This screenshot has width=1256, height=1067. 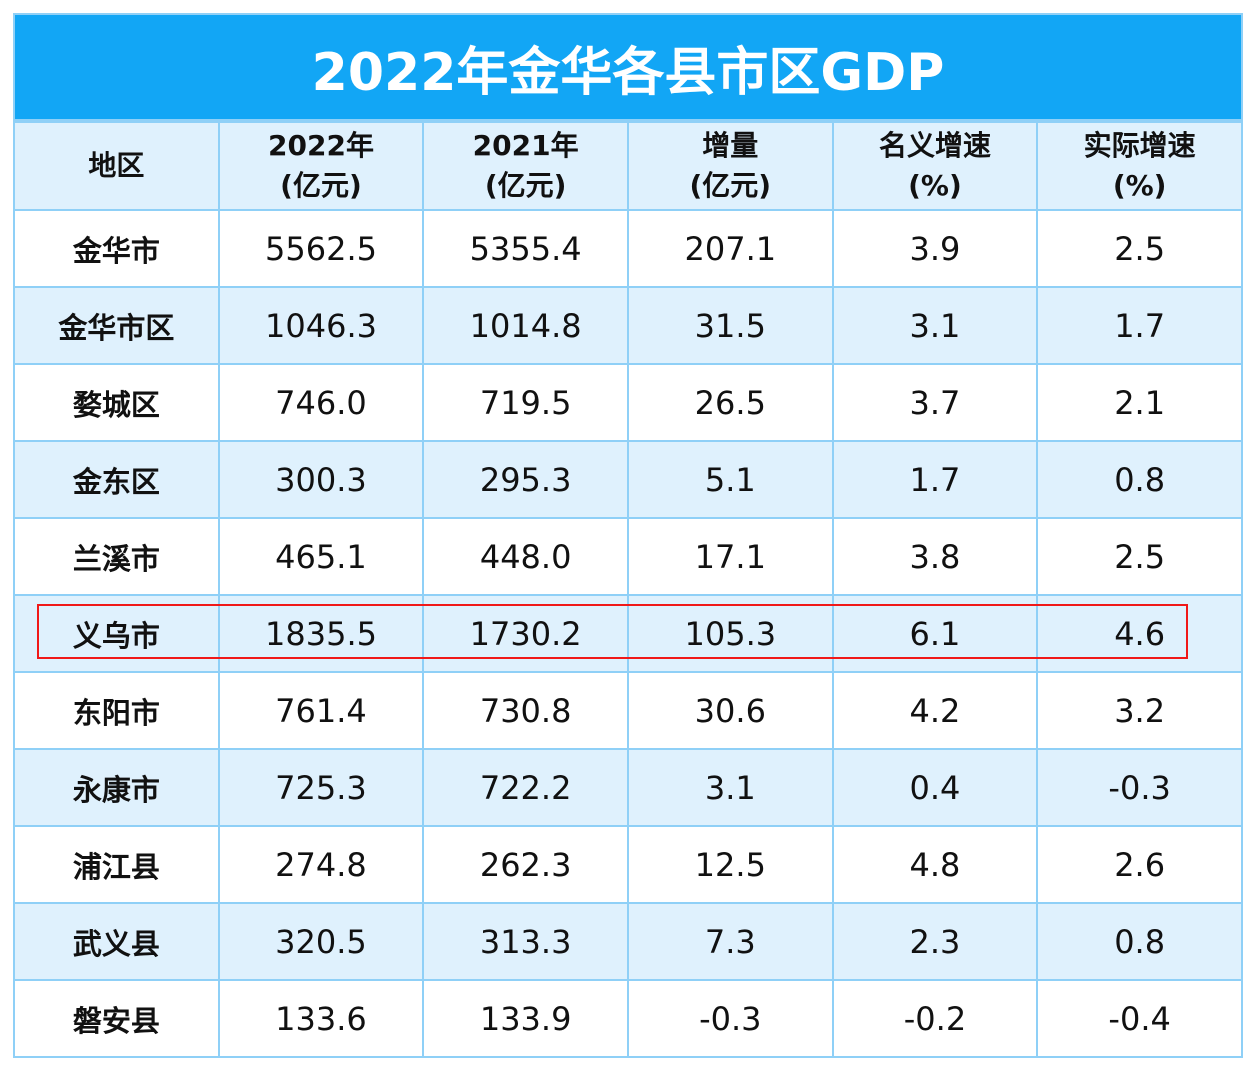 I want to click on column-header-line: 地区, so click(x=116, y=165).